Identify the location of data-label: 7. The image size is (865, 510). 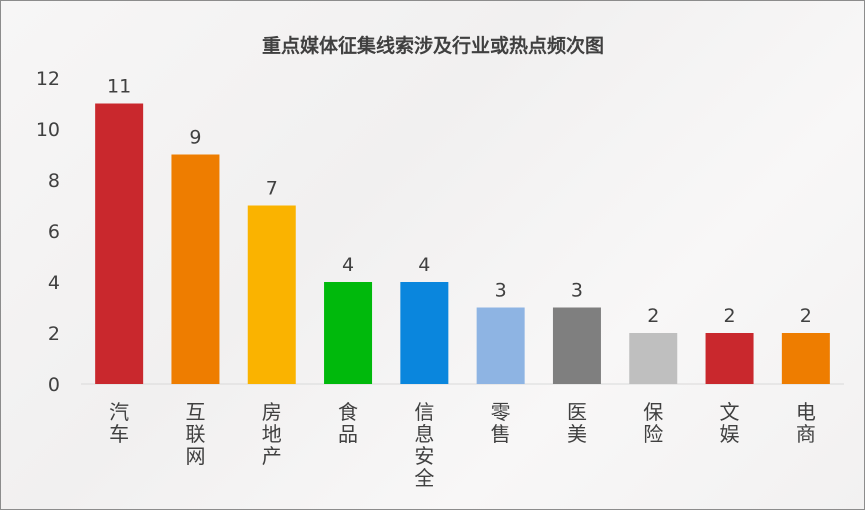
(272, 189).